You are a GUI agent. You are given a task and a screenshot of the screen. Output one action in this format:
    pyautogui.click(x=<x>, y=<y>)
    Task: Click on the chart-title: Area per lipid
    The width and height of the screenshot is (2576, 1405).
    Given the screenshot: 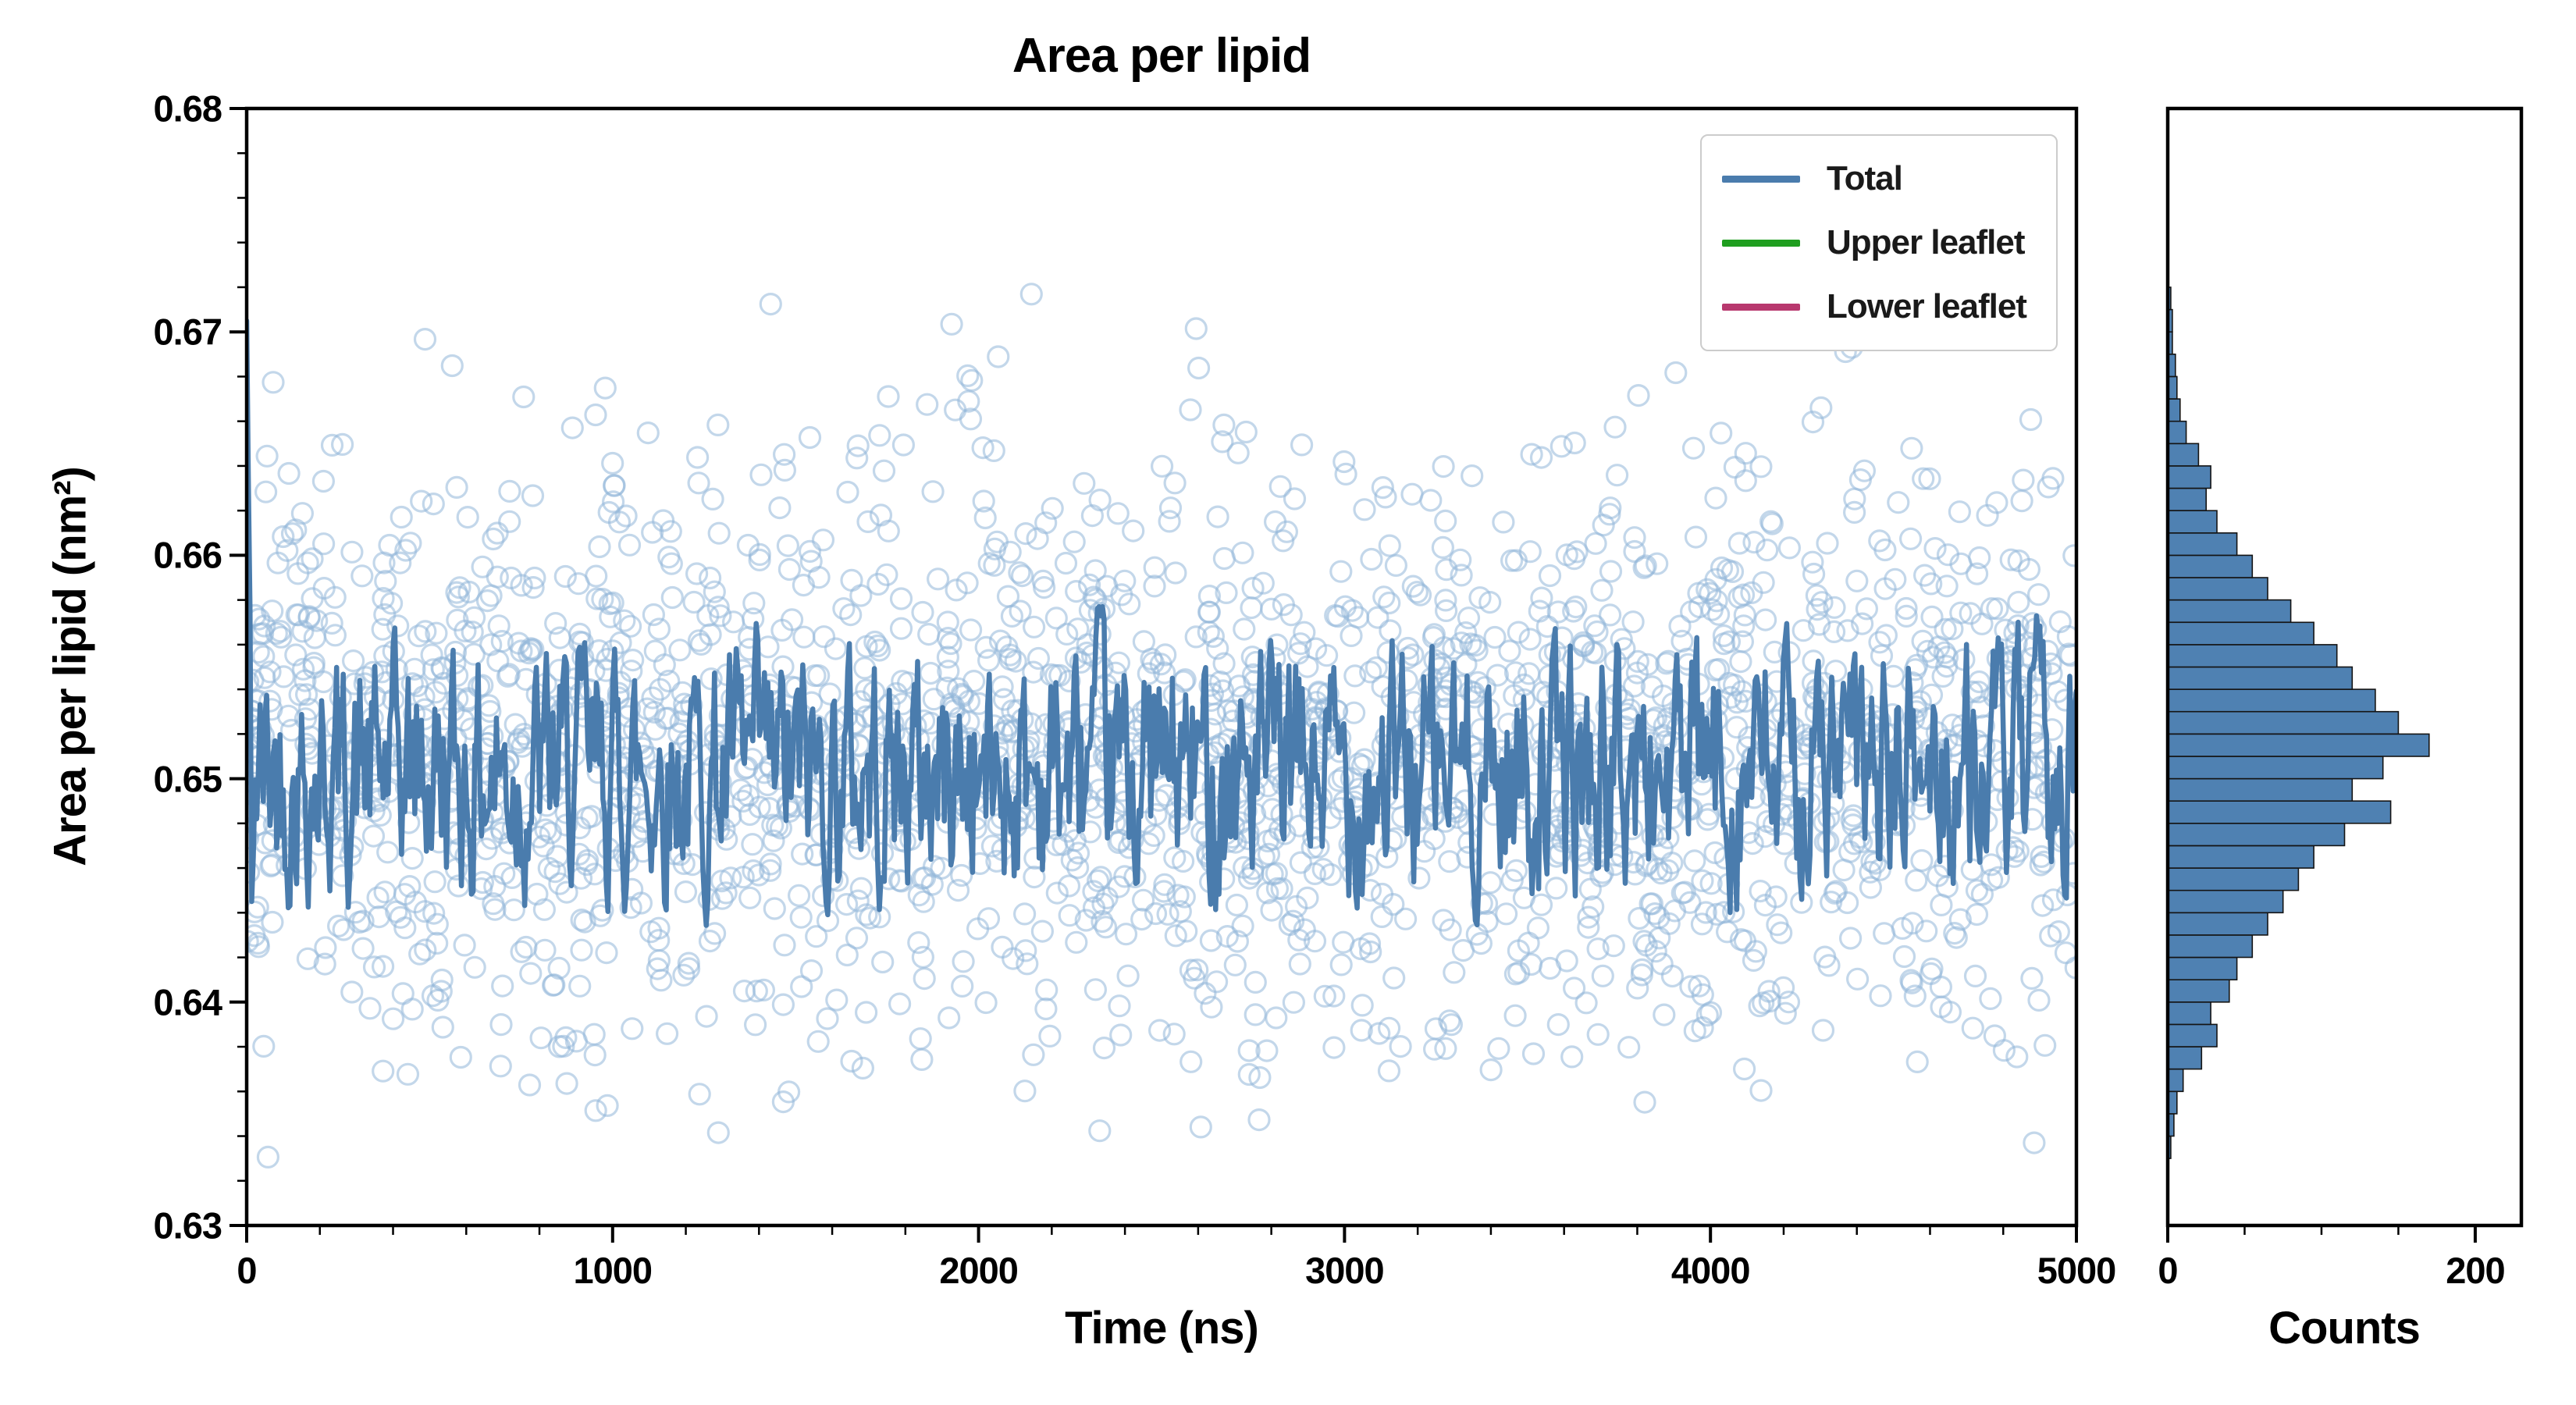 What is the action you would take?
    pyautogui.click(x=1161, y=56)
    